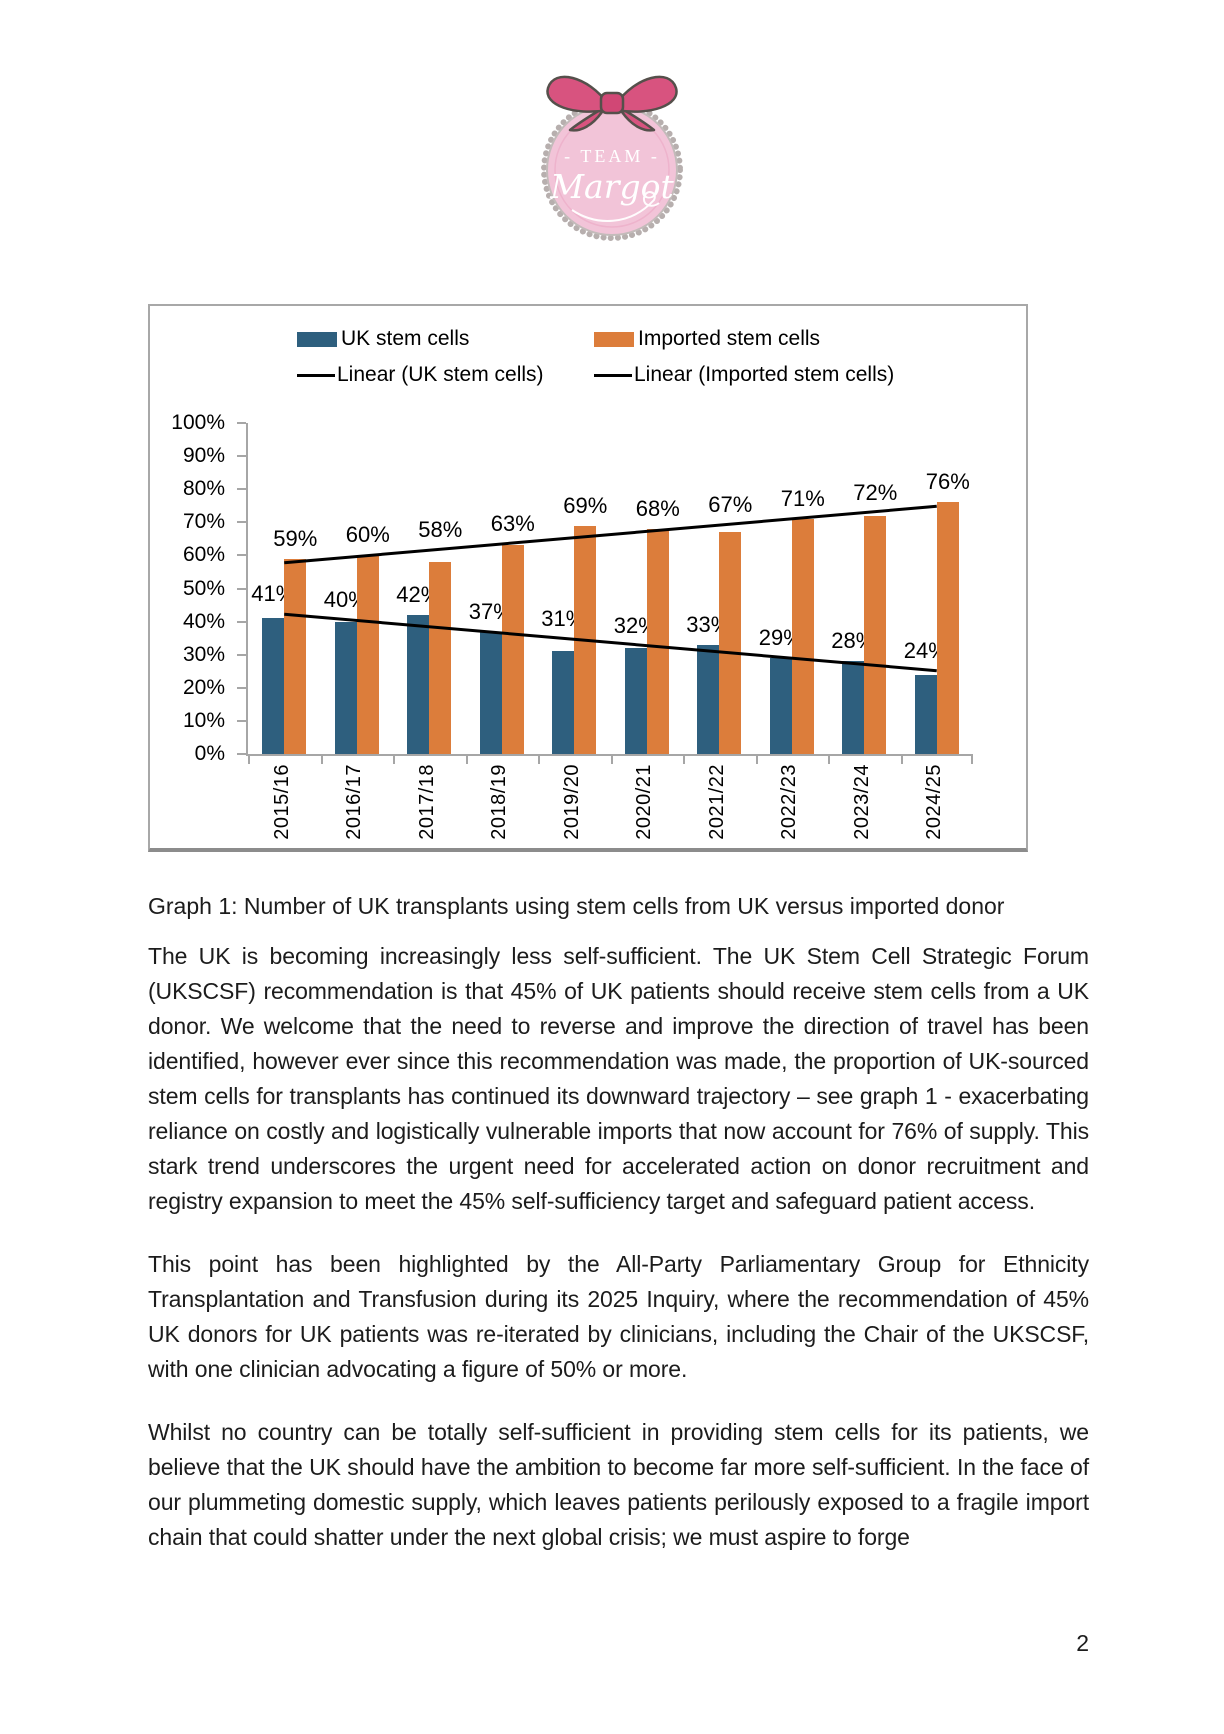 The width and height of the screenshot is (1224, 1734). I want to click on legend-item: Imported stem cells, so click(707, 339).